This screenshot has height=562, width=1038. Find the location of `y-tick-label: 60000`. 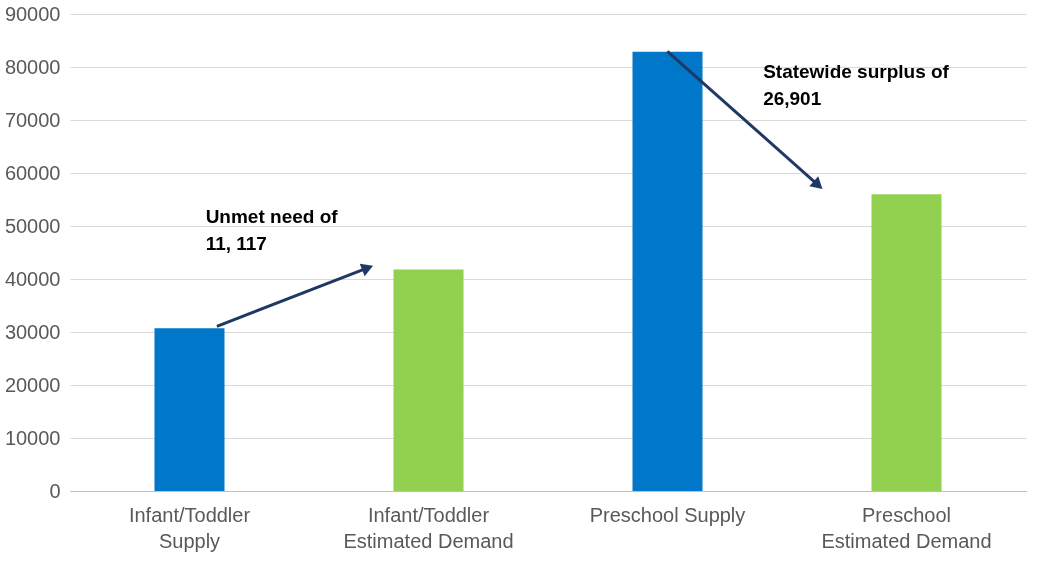

y-tick-label: 60000 is located at coordinates (32, 172).